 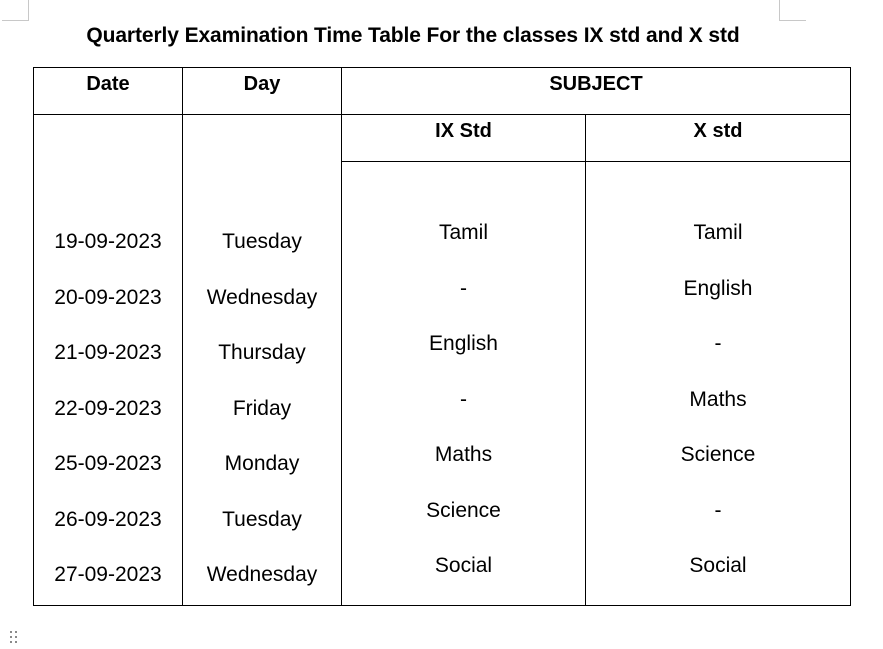 What do you see at coordinates (108, 574) in the screenshot?
I see `cell-date: 27-09-2023` at bounding box center [108, 574].